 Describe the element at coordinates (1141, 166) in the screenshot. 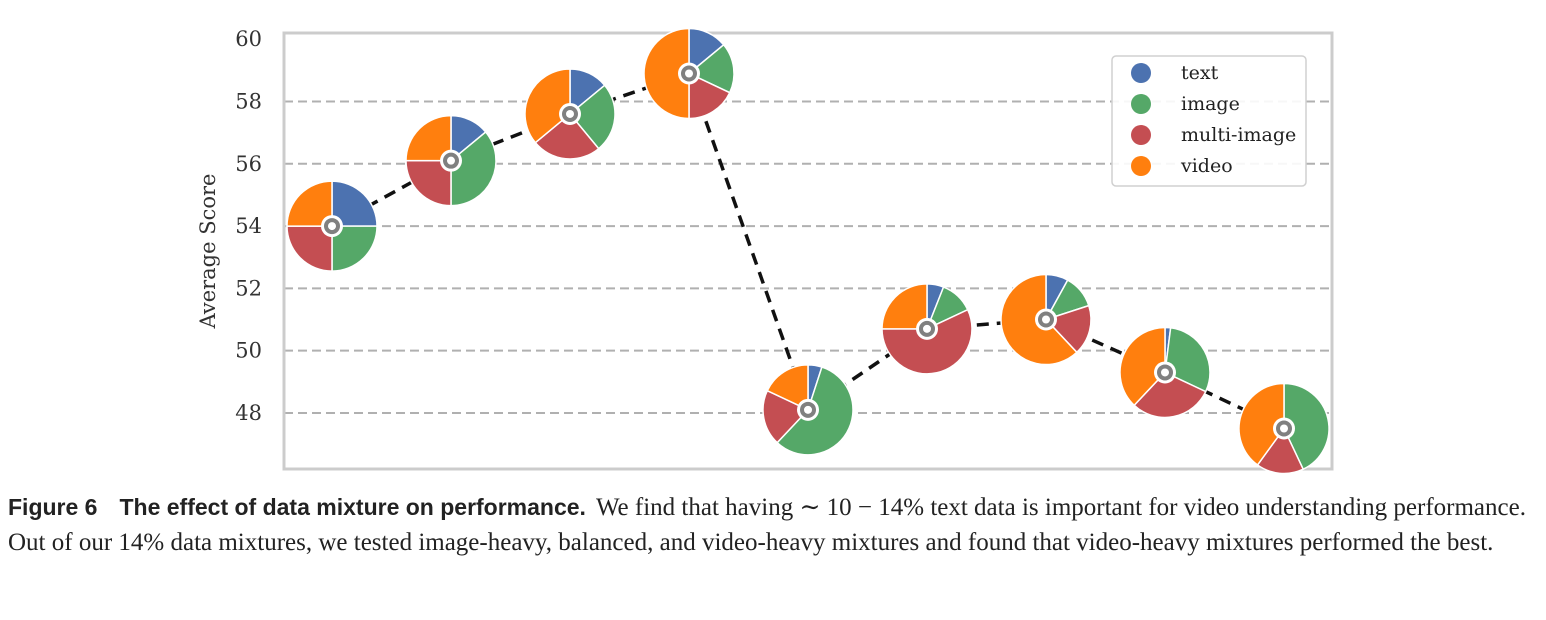

I see `legend-marker-video` at that location.